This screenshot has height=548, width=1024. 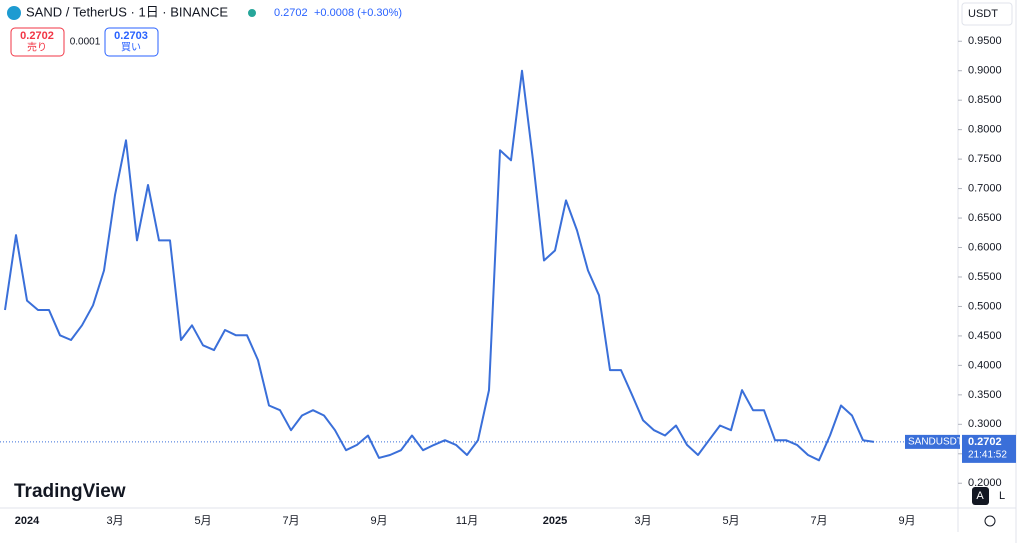 I want to click on y-tick-label: 0.5000, so click(x=985, y=306).